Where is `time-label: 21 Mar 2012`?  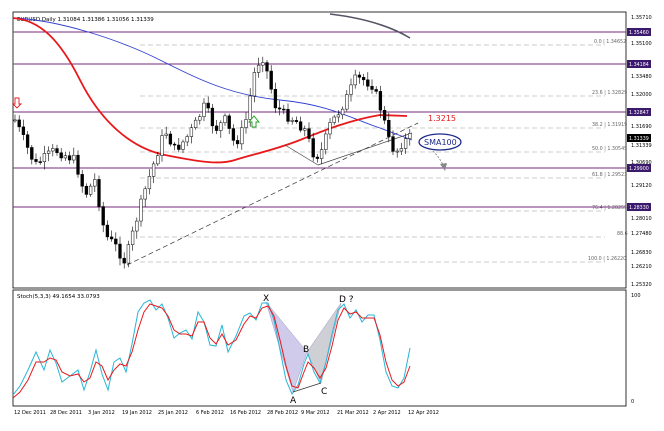
time-label: 21 Mar 2012 is located at coordinates (353, 413).